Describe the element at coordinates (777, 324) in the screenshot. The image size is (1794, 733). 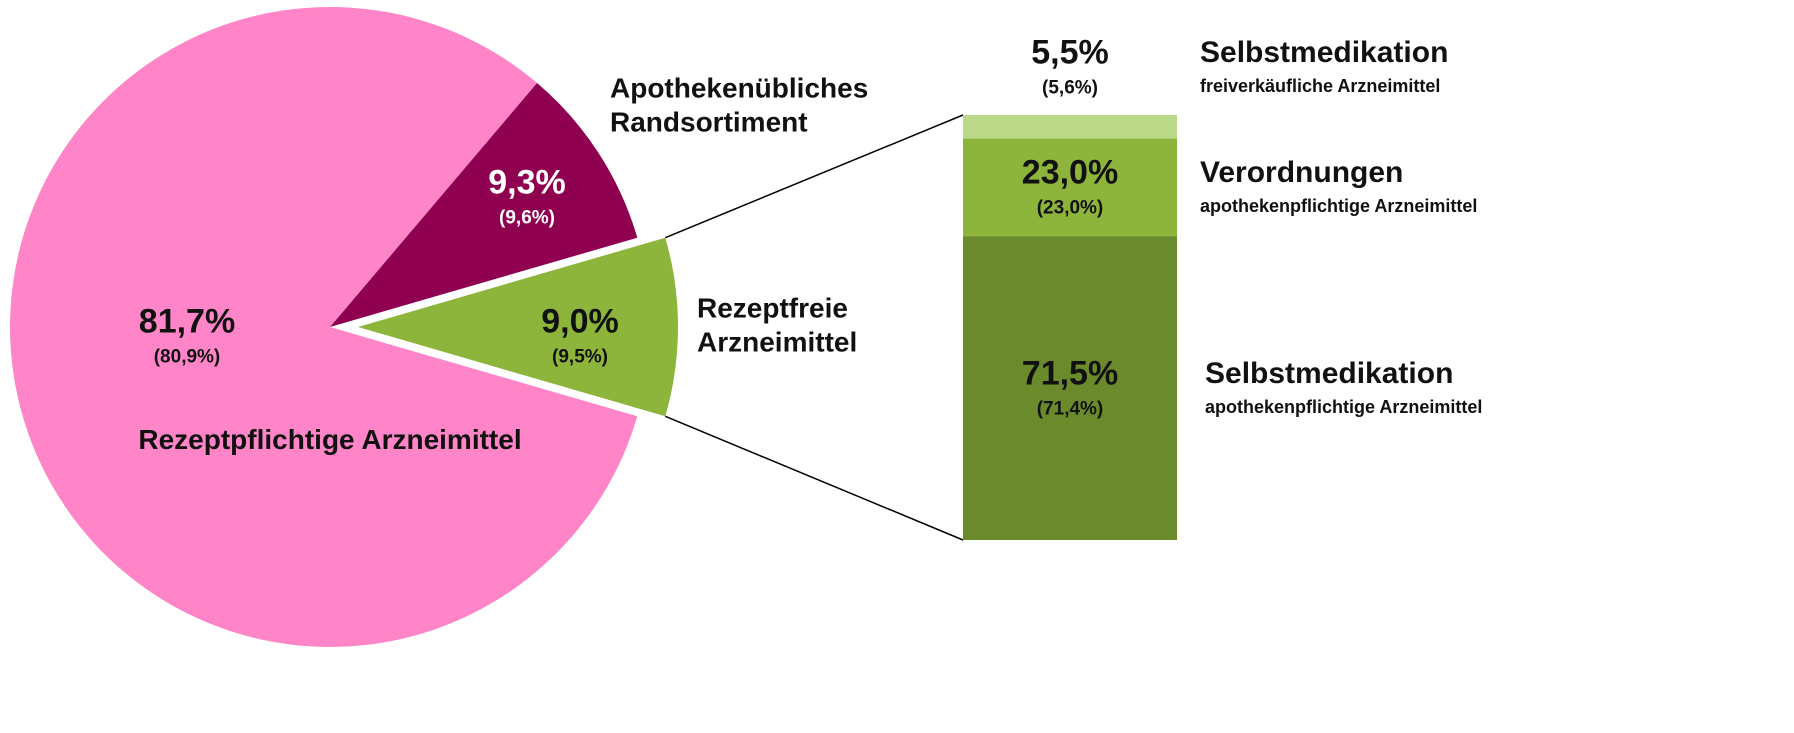
I see `slice-category-label: Rezeptfreie Arzneimittel` at that location.